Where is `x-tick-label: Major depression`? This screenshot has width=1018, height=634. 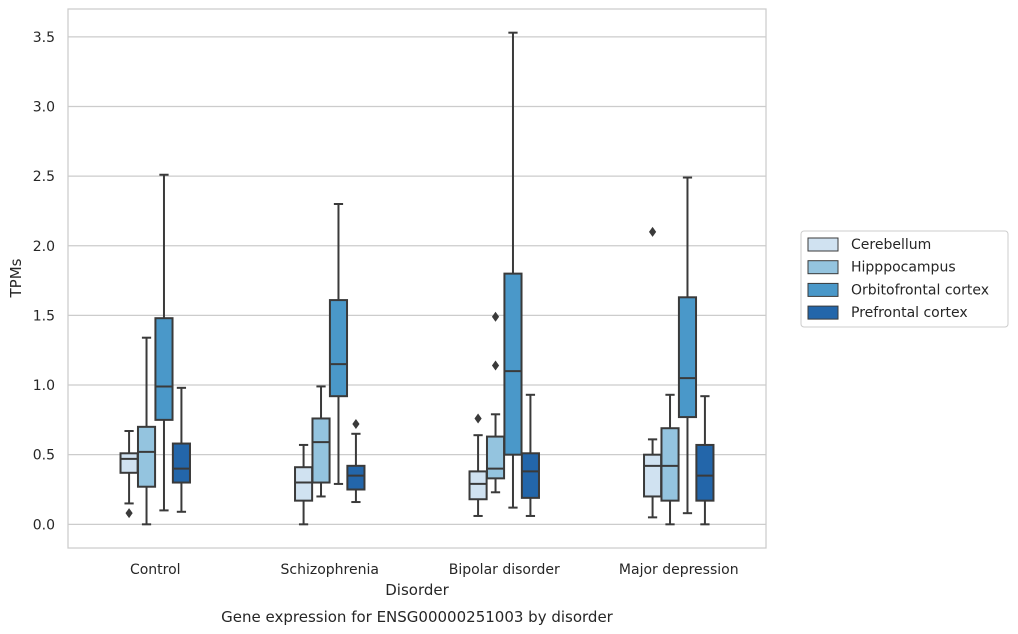
x-tick-label: Major depression is located at coordinates (679, 570).